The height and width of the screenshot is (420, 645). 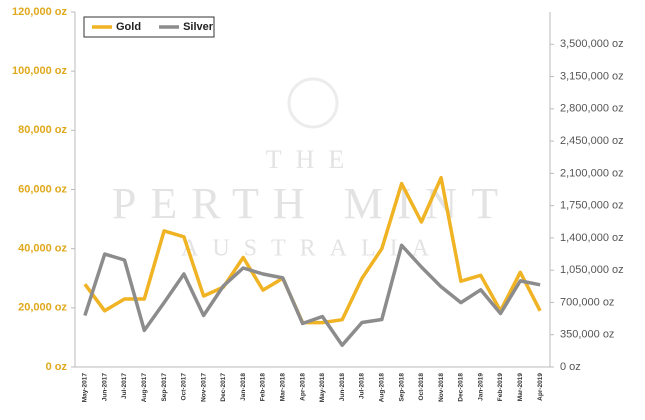 I want to click on y-tick-label: 60,000 oz, so click(x=42, y=189).